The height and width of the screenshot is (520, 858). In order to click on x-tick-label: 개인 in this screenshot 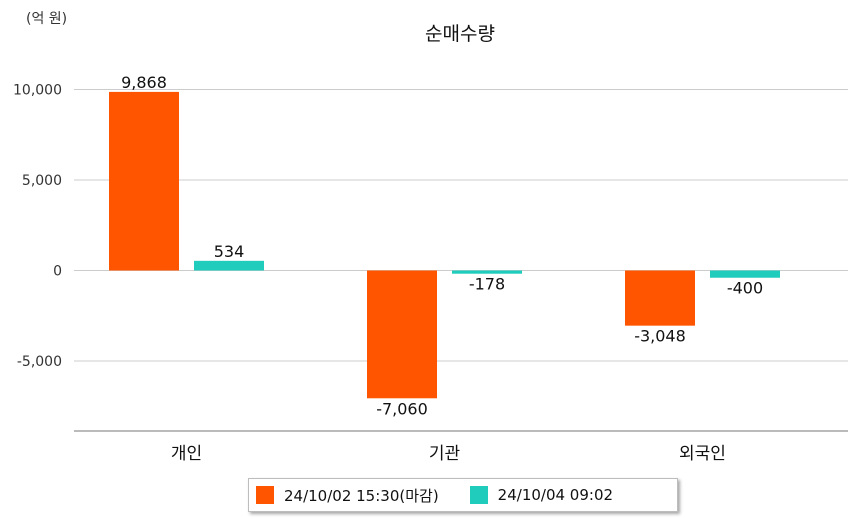, I will do `click(186, 454)`.